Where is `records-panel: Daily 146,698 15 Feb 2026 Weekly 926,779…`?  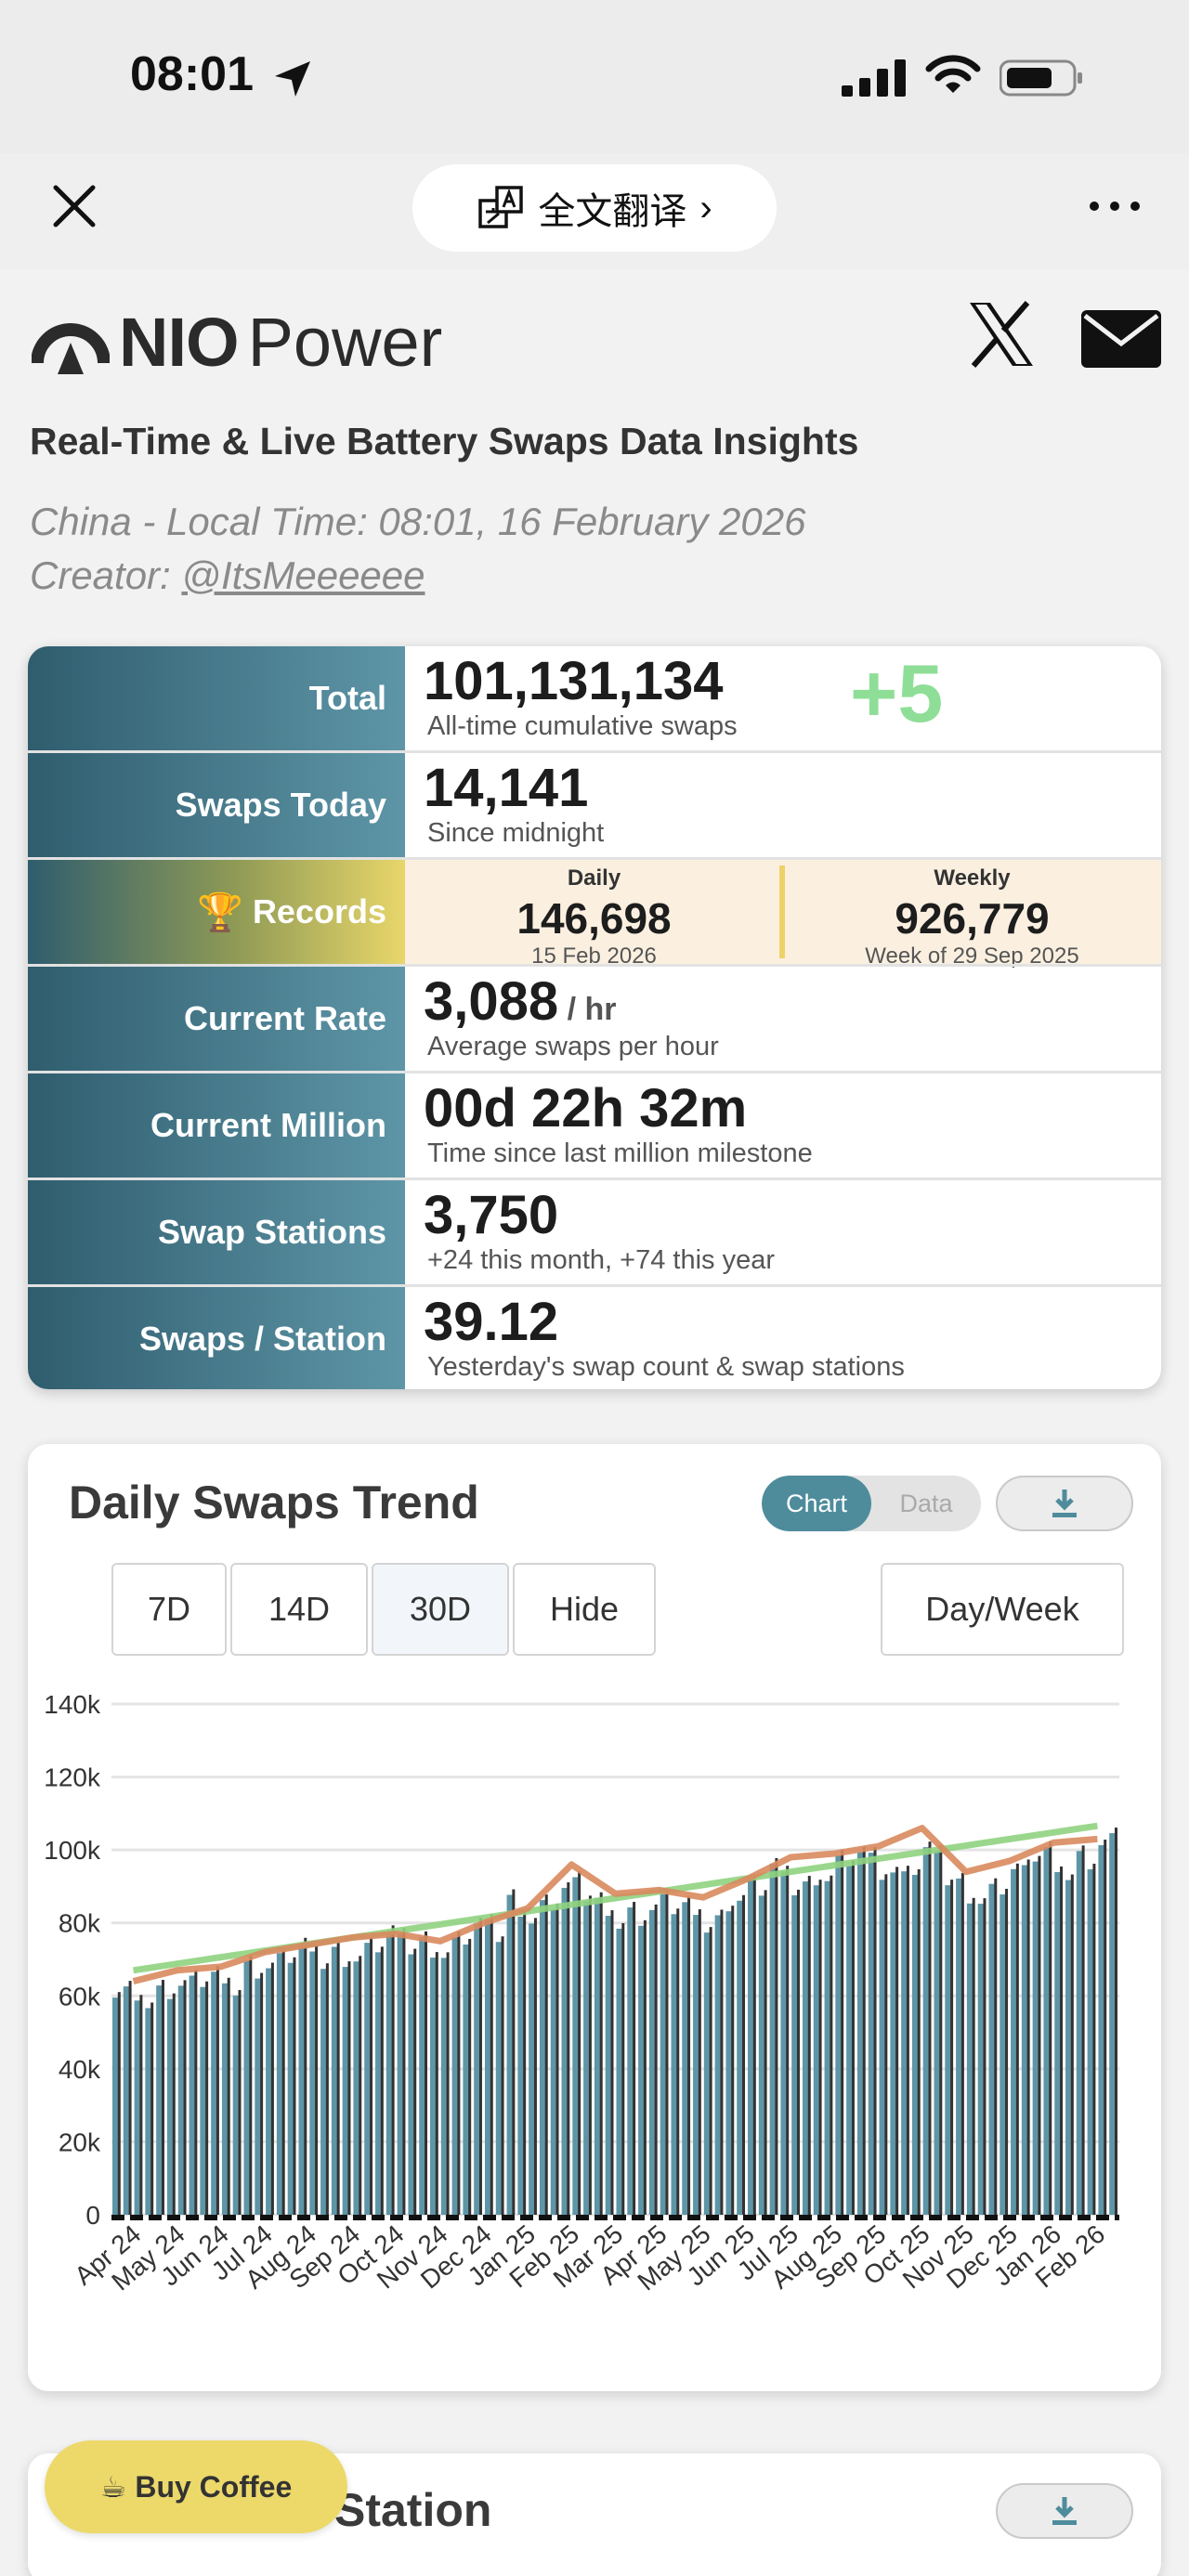 records-panel: Daily 146,698 15 Feb 2026 Weekly 926,779… is located at coordinates (783, 914).